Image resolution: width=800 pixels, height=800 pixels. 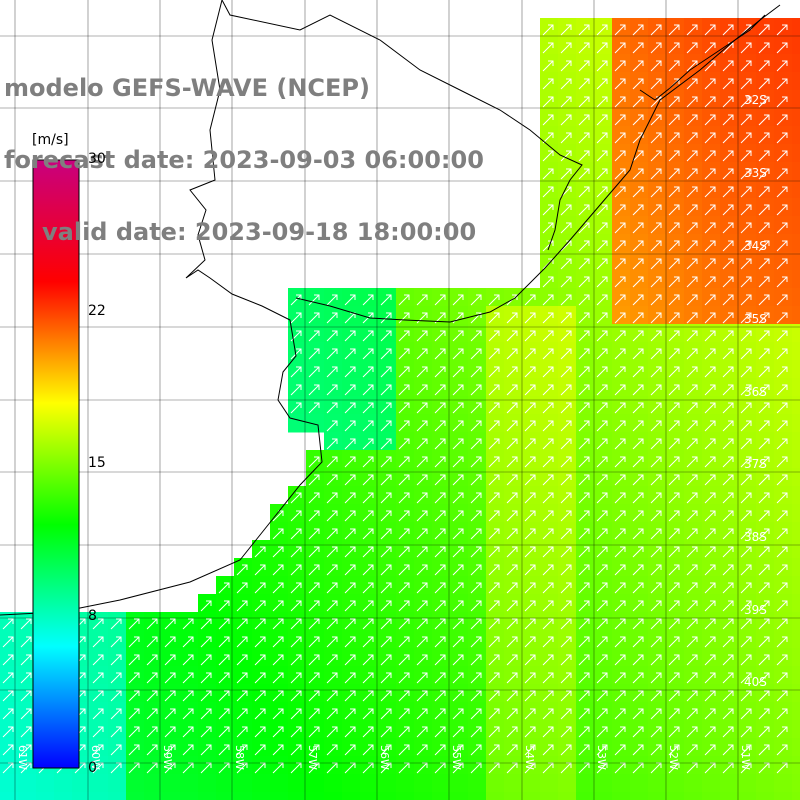 What do you see at coordinates (92, 616) in the screenshot?
I see `colorbar-tick-label: 8` at bounding box center [92, 616].